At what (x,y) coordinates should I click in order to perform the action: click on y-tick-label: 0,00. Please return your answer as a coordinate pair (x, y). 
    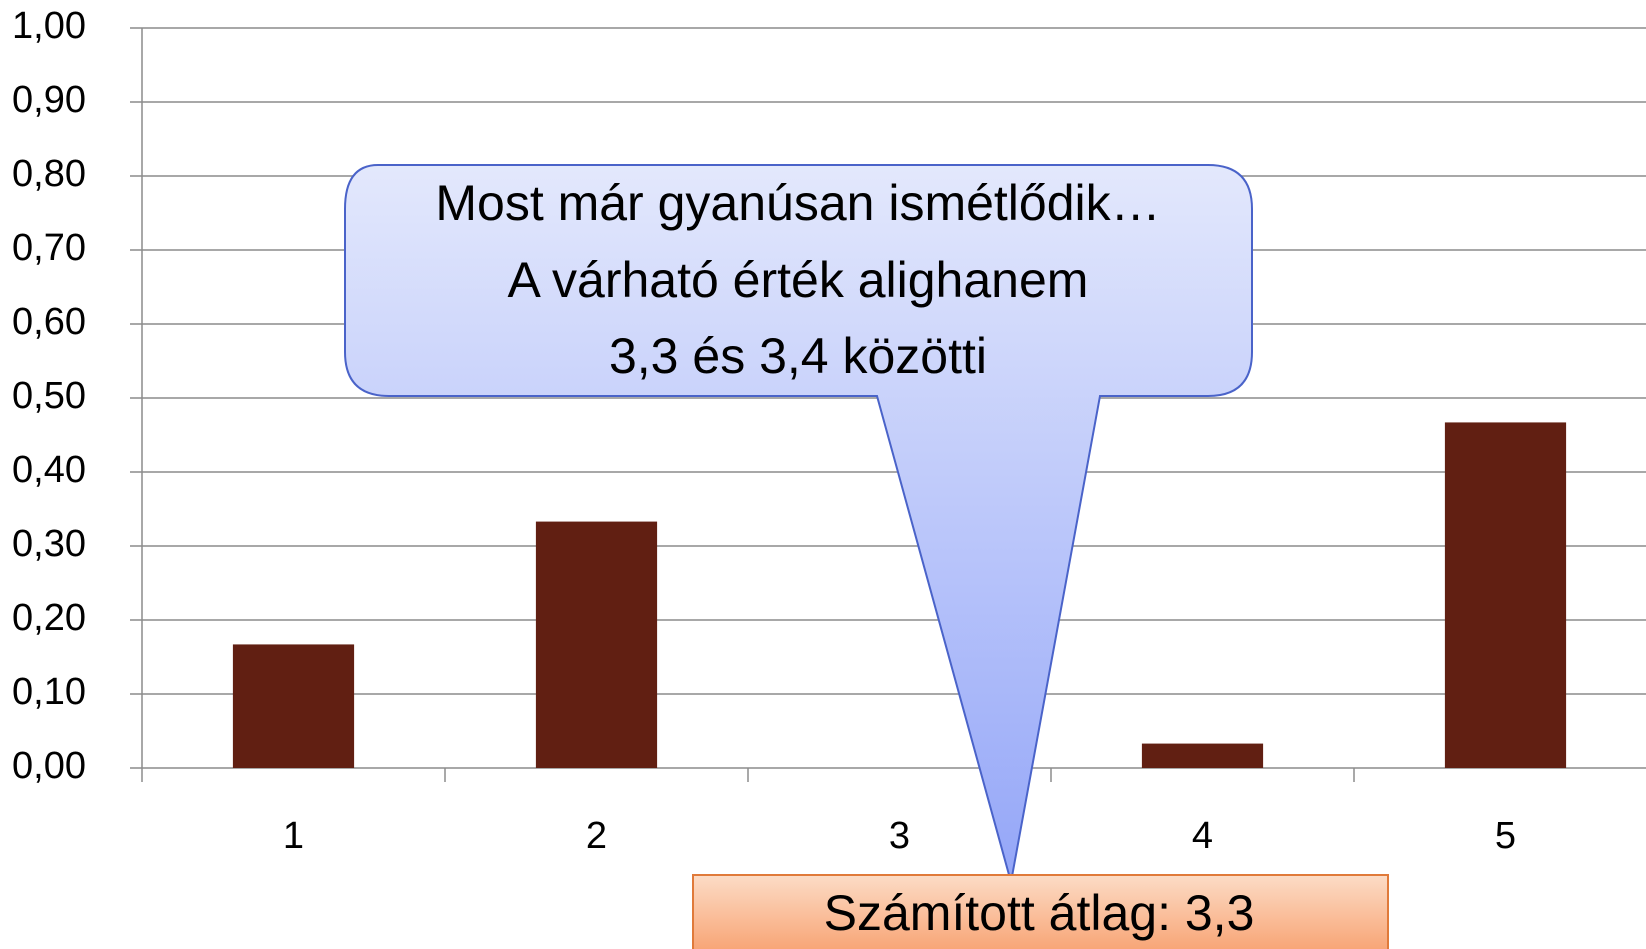
    Looking at the image, I should click on (49, 766).